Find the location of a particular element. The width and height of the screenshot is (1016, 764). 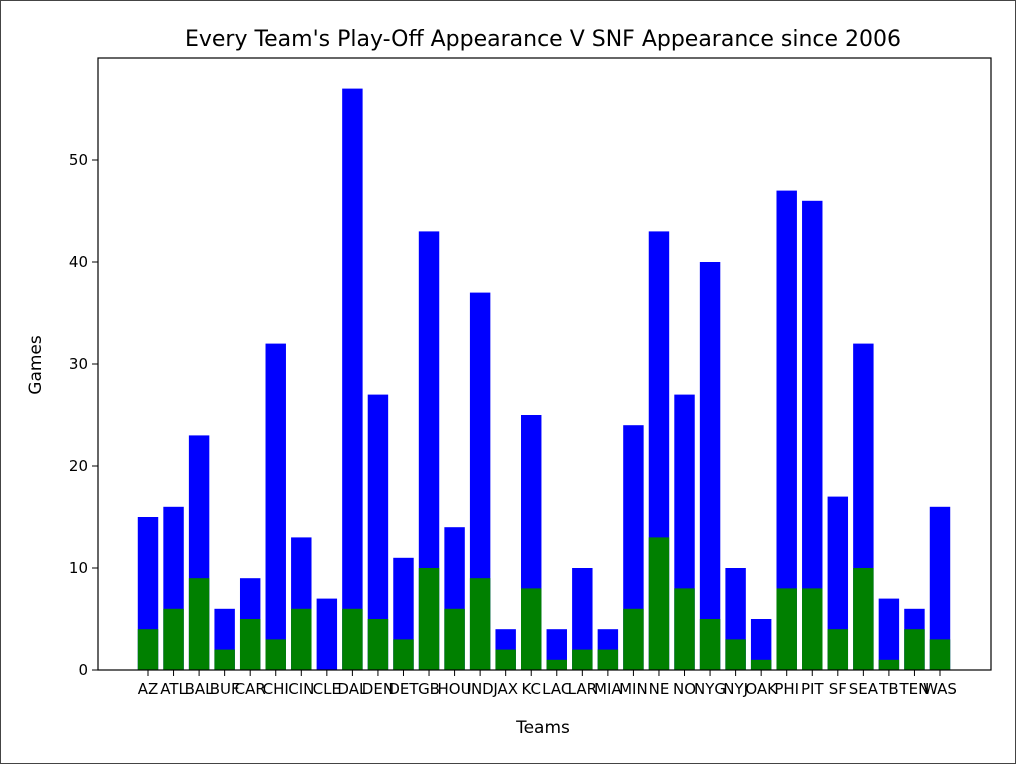

bar-series2-ind is located at coordinates (480, 624).